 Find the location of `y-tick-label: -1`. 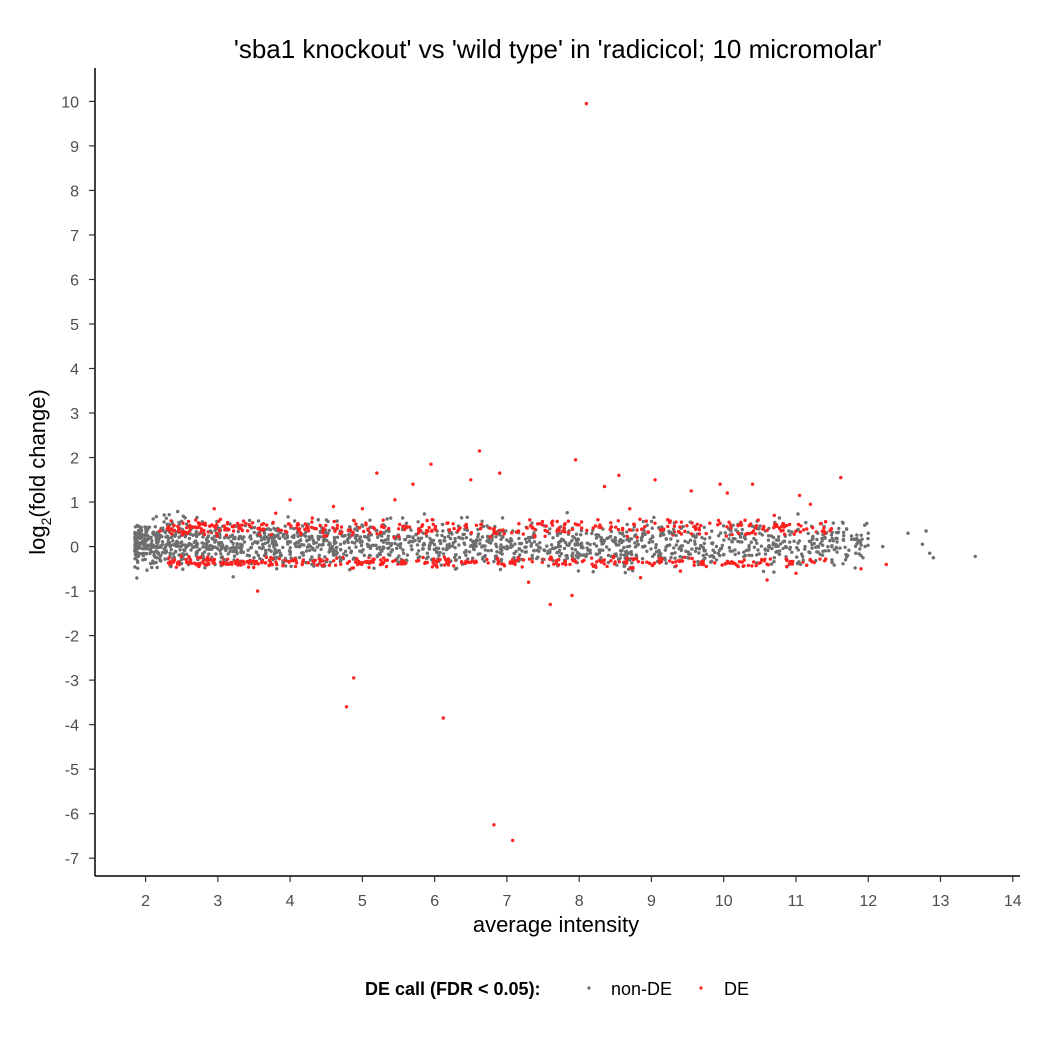

y-tick-label: -1 is located at coordinates (72, 592).